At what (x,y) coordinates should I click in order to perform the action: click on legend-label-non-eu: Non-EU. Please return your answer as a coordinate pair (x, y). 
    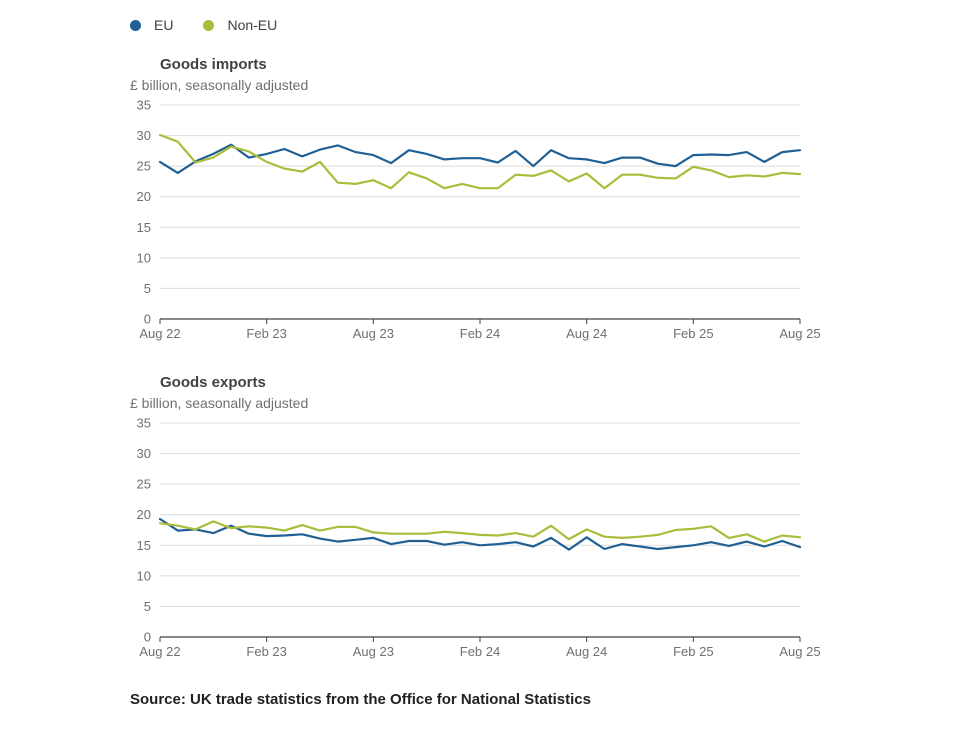
    Looking at the image, I should click on (252, 25).